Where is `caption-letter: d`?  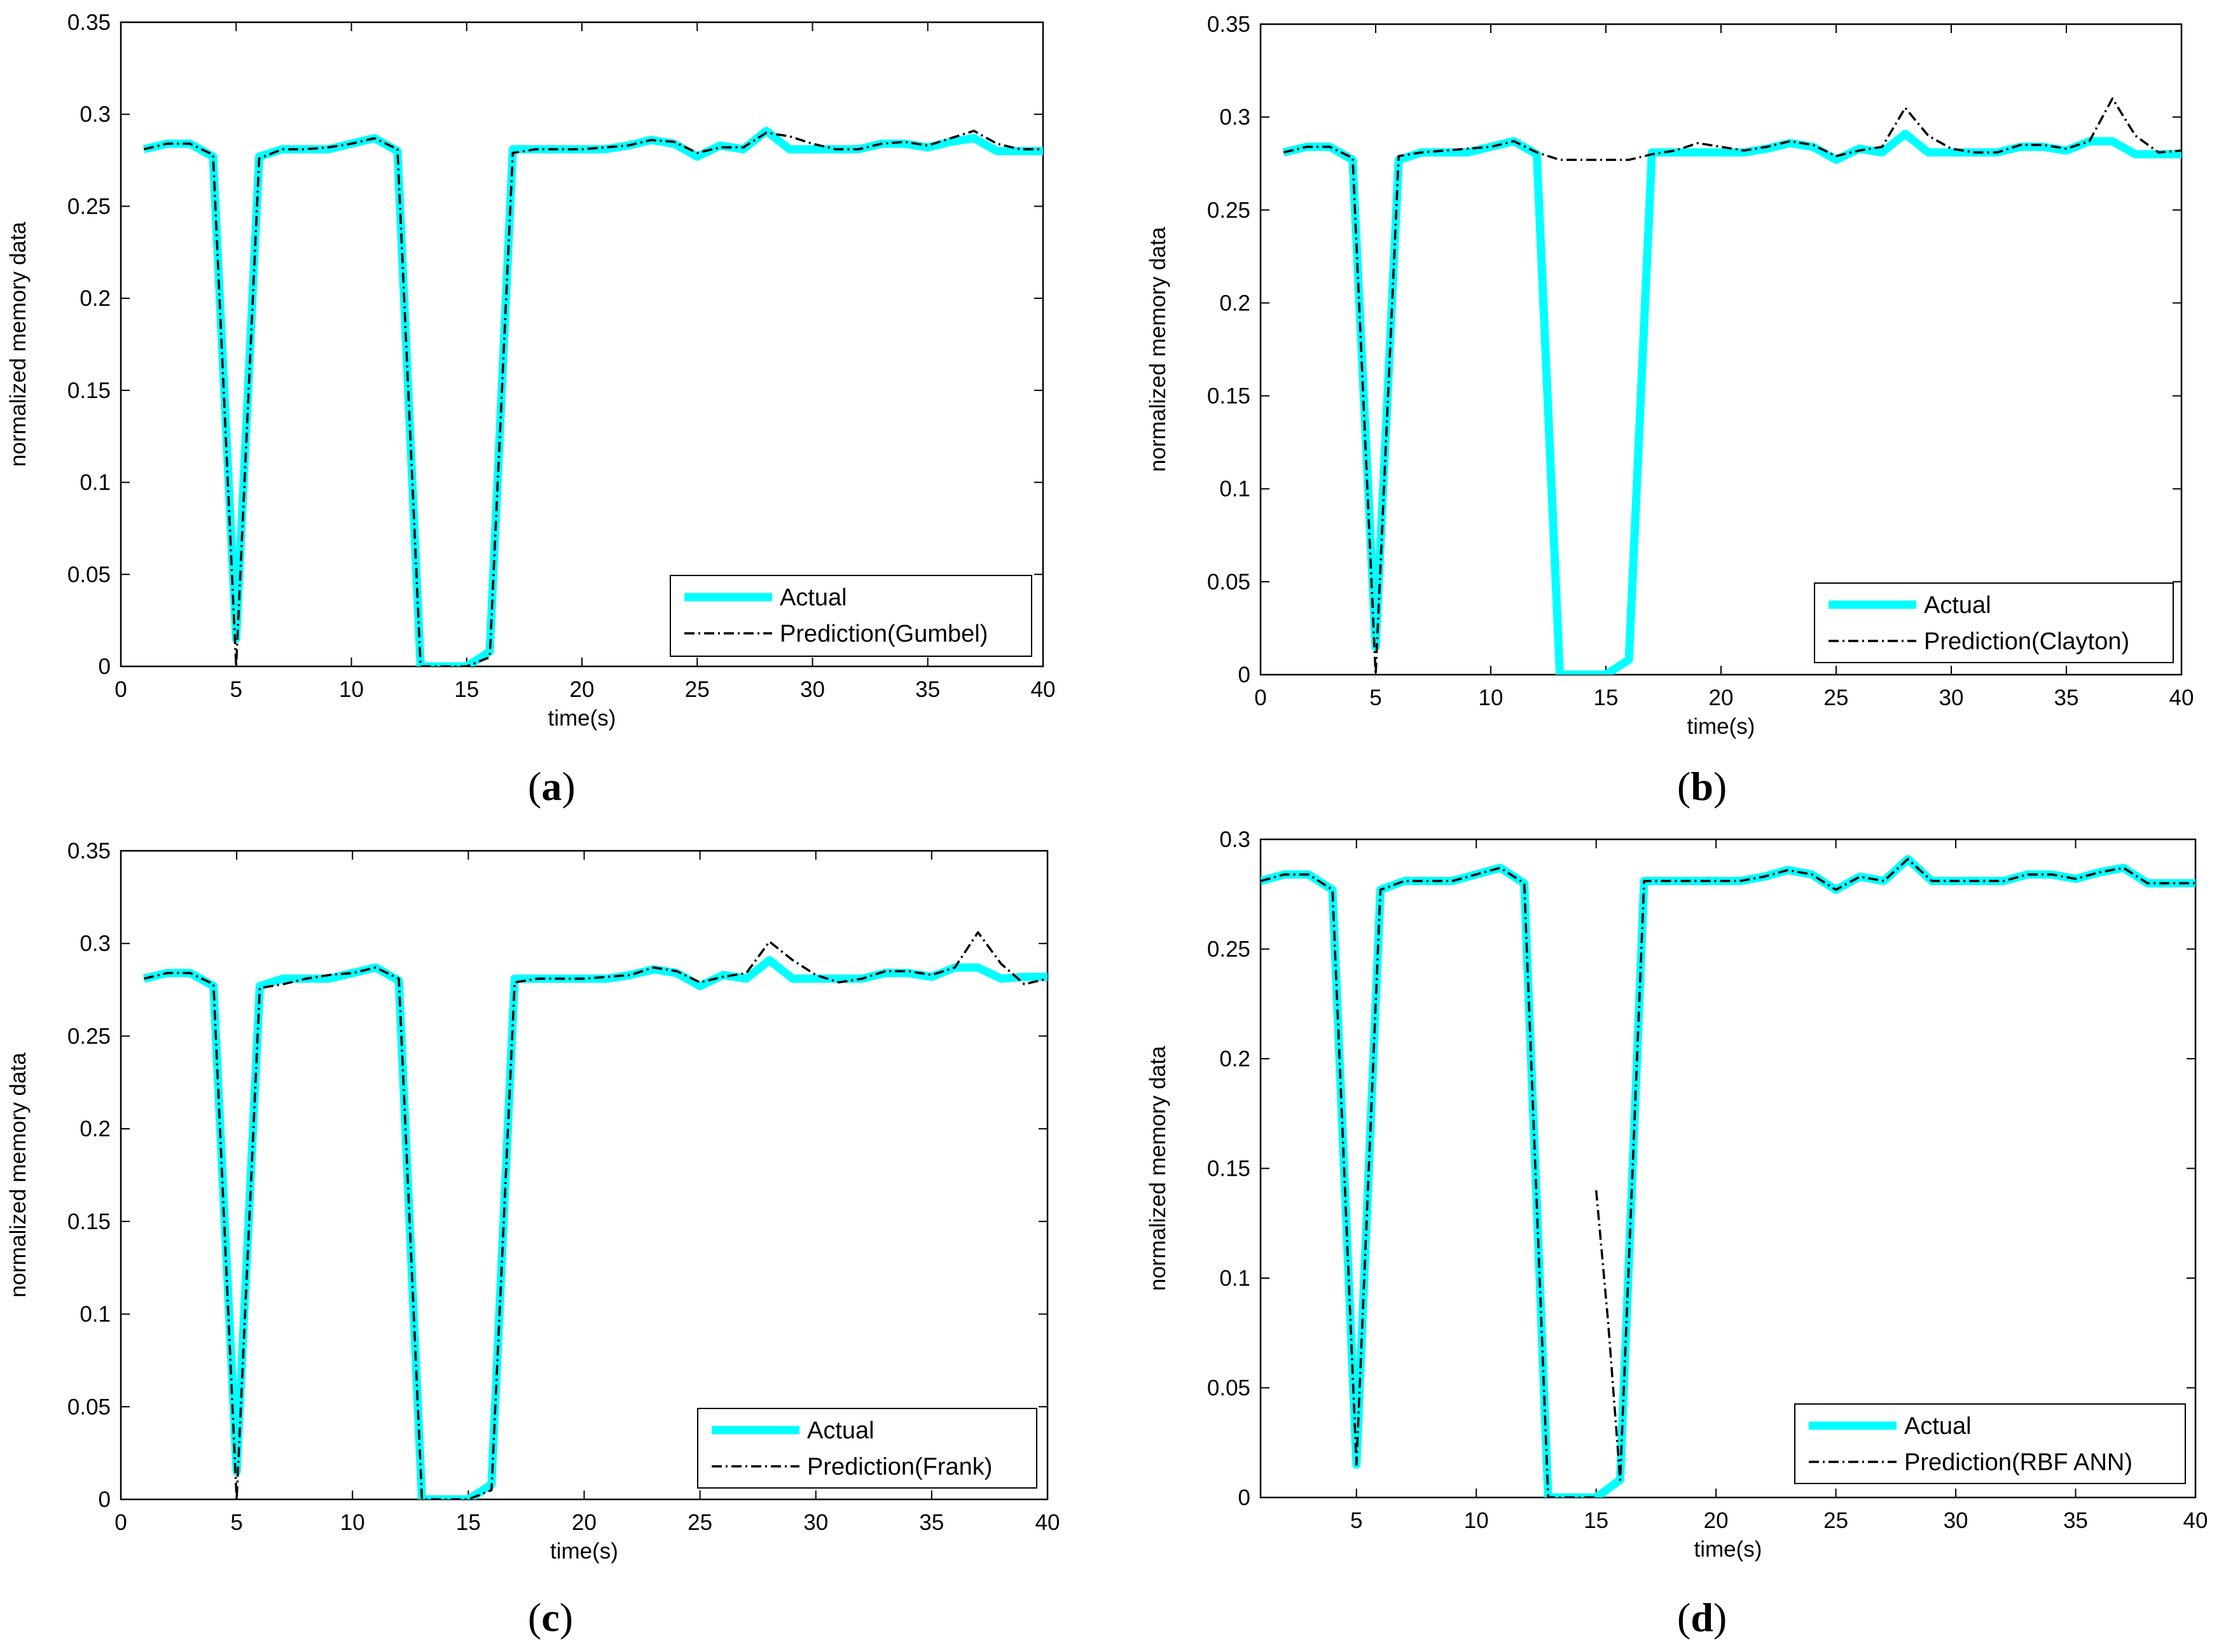 caption-letter: d is located at coordinates (1701, 1618).